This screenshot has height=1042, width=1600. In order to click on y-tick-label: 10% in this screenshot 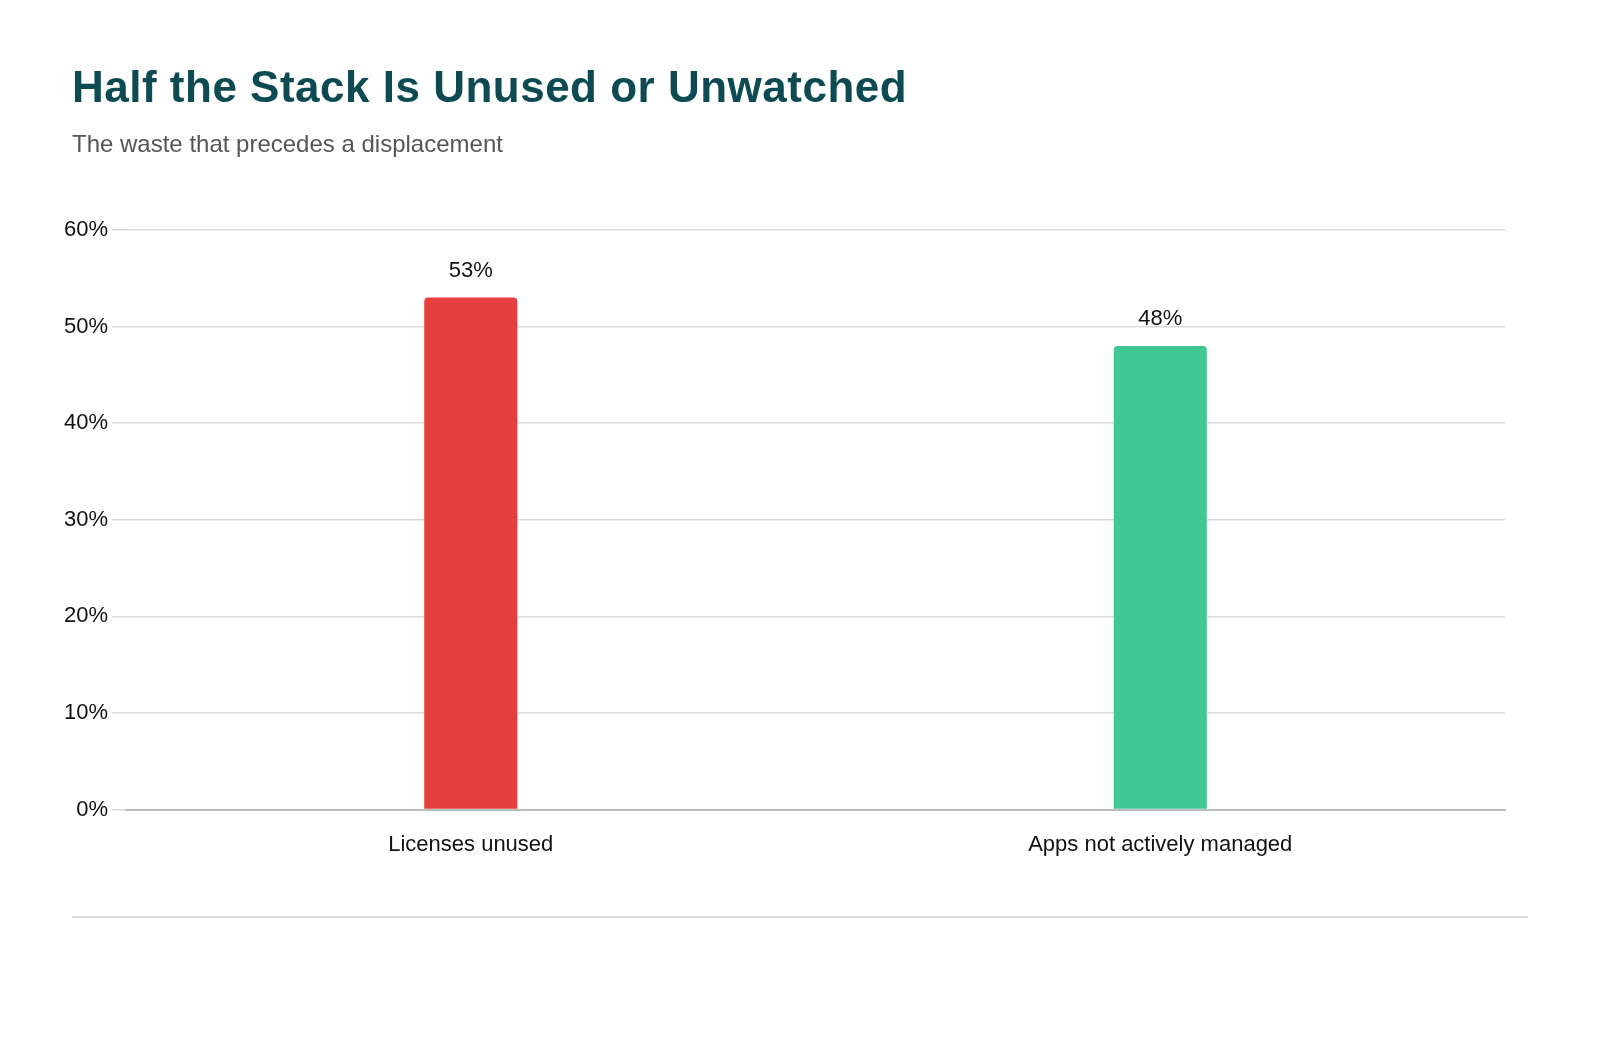, I will do `click(86, 712)`.